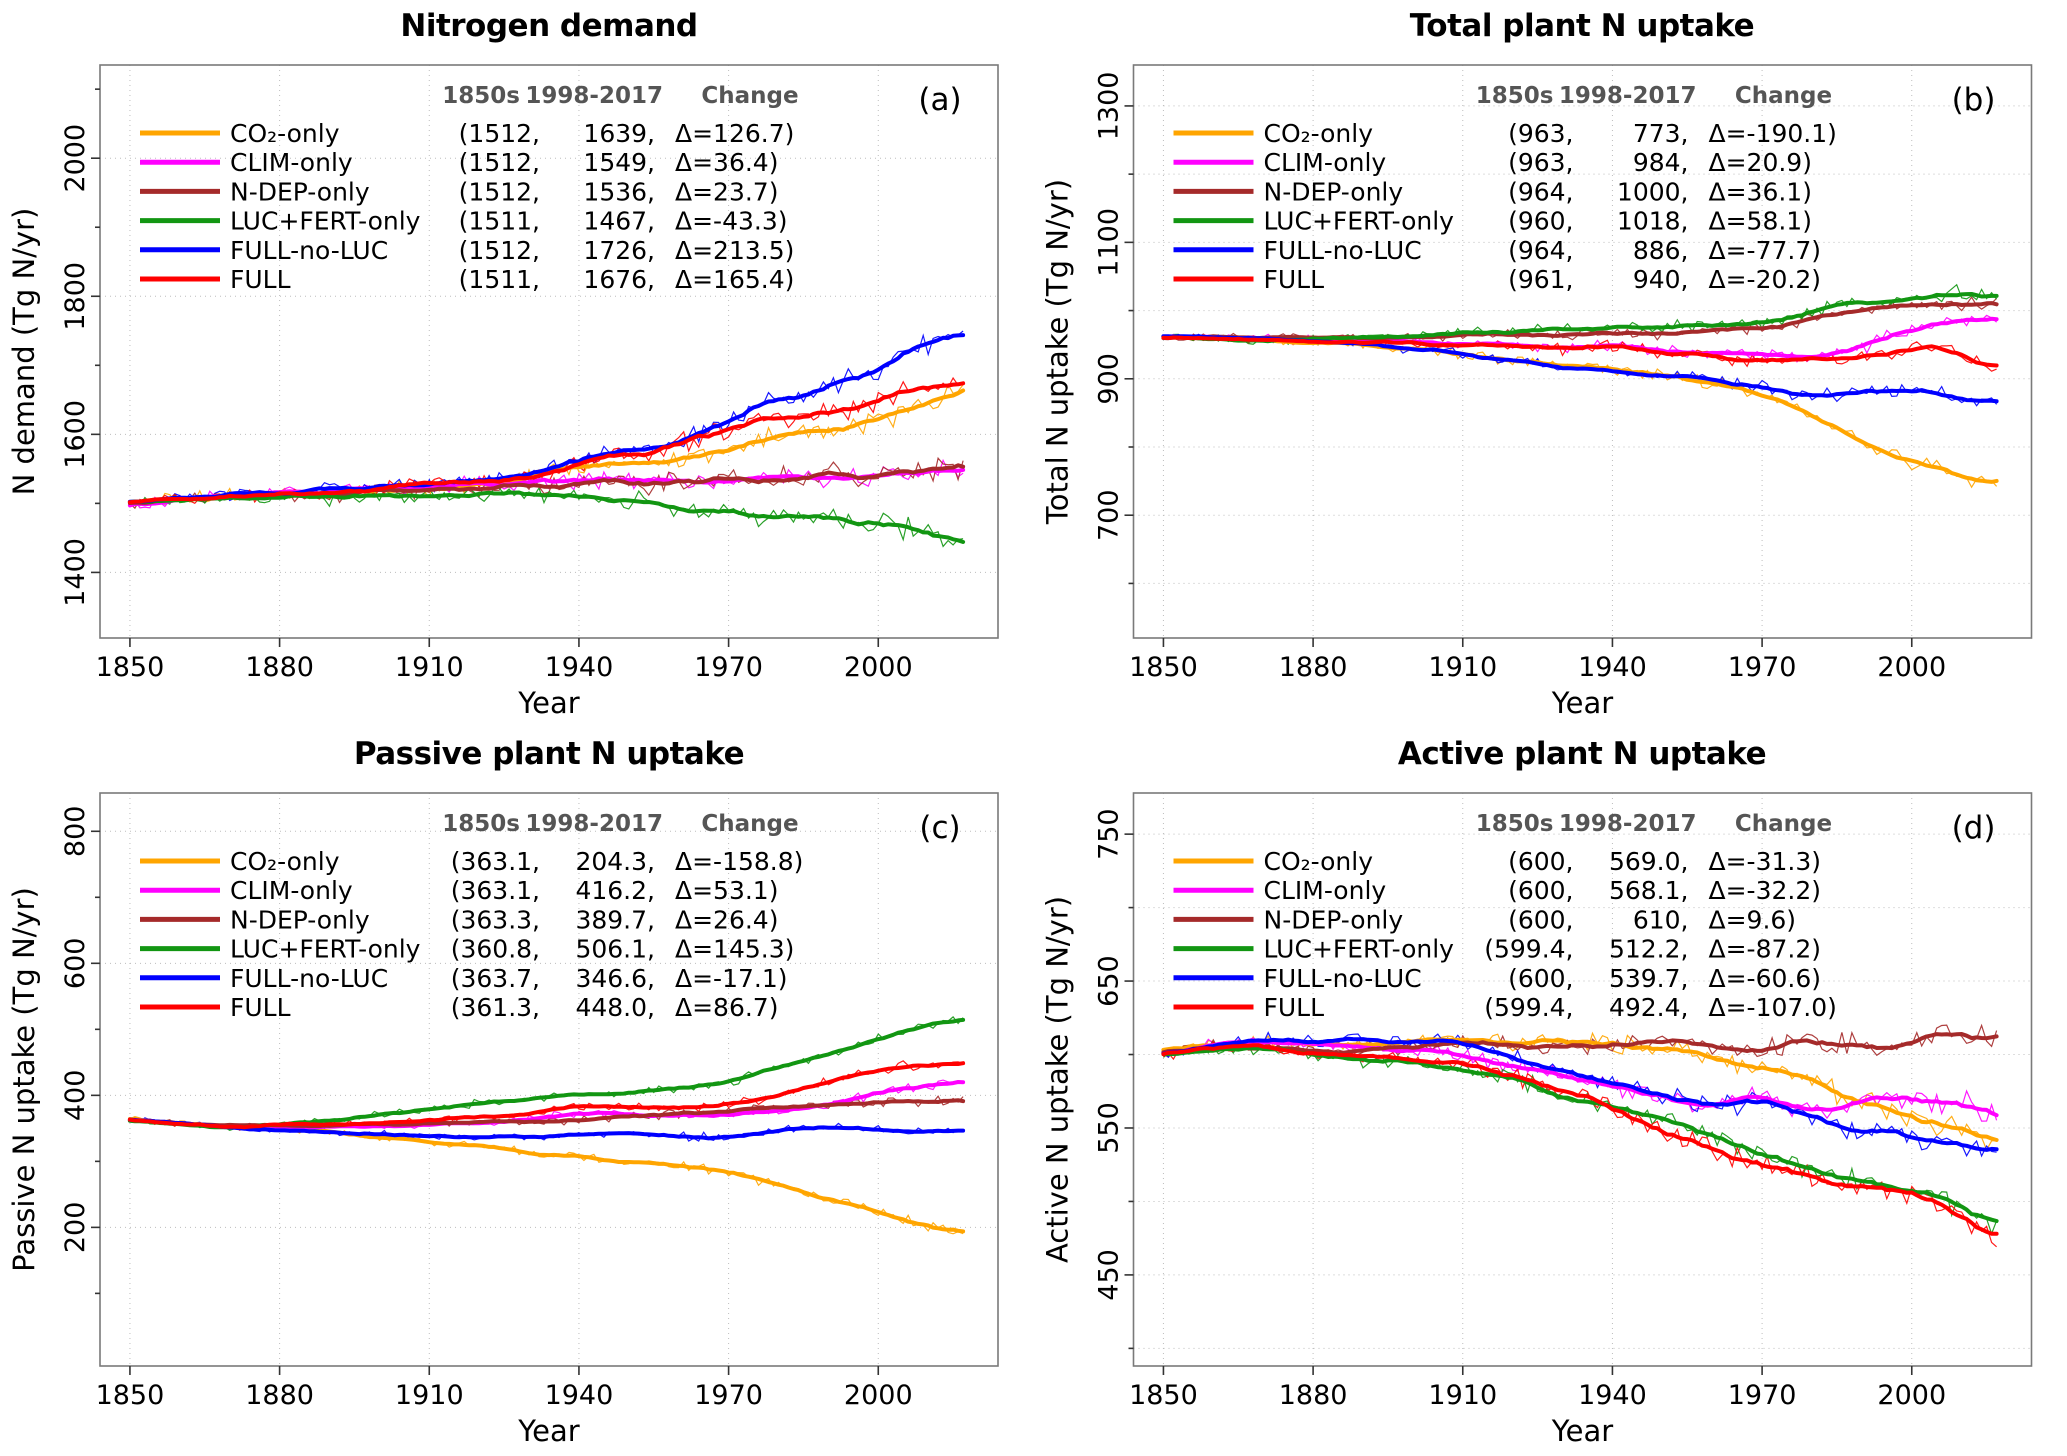 This screenshot has width=2067, height=1456. I want to click on y-tick-label: 1600, so click(75, 434).